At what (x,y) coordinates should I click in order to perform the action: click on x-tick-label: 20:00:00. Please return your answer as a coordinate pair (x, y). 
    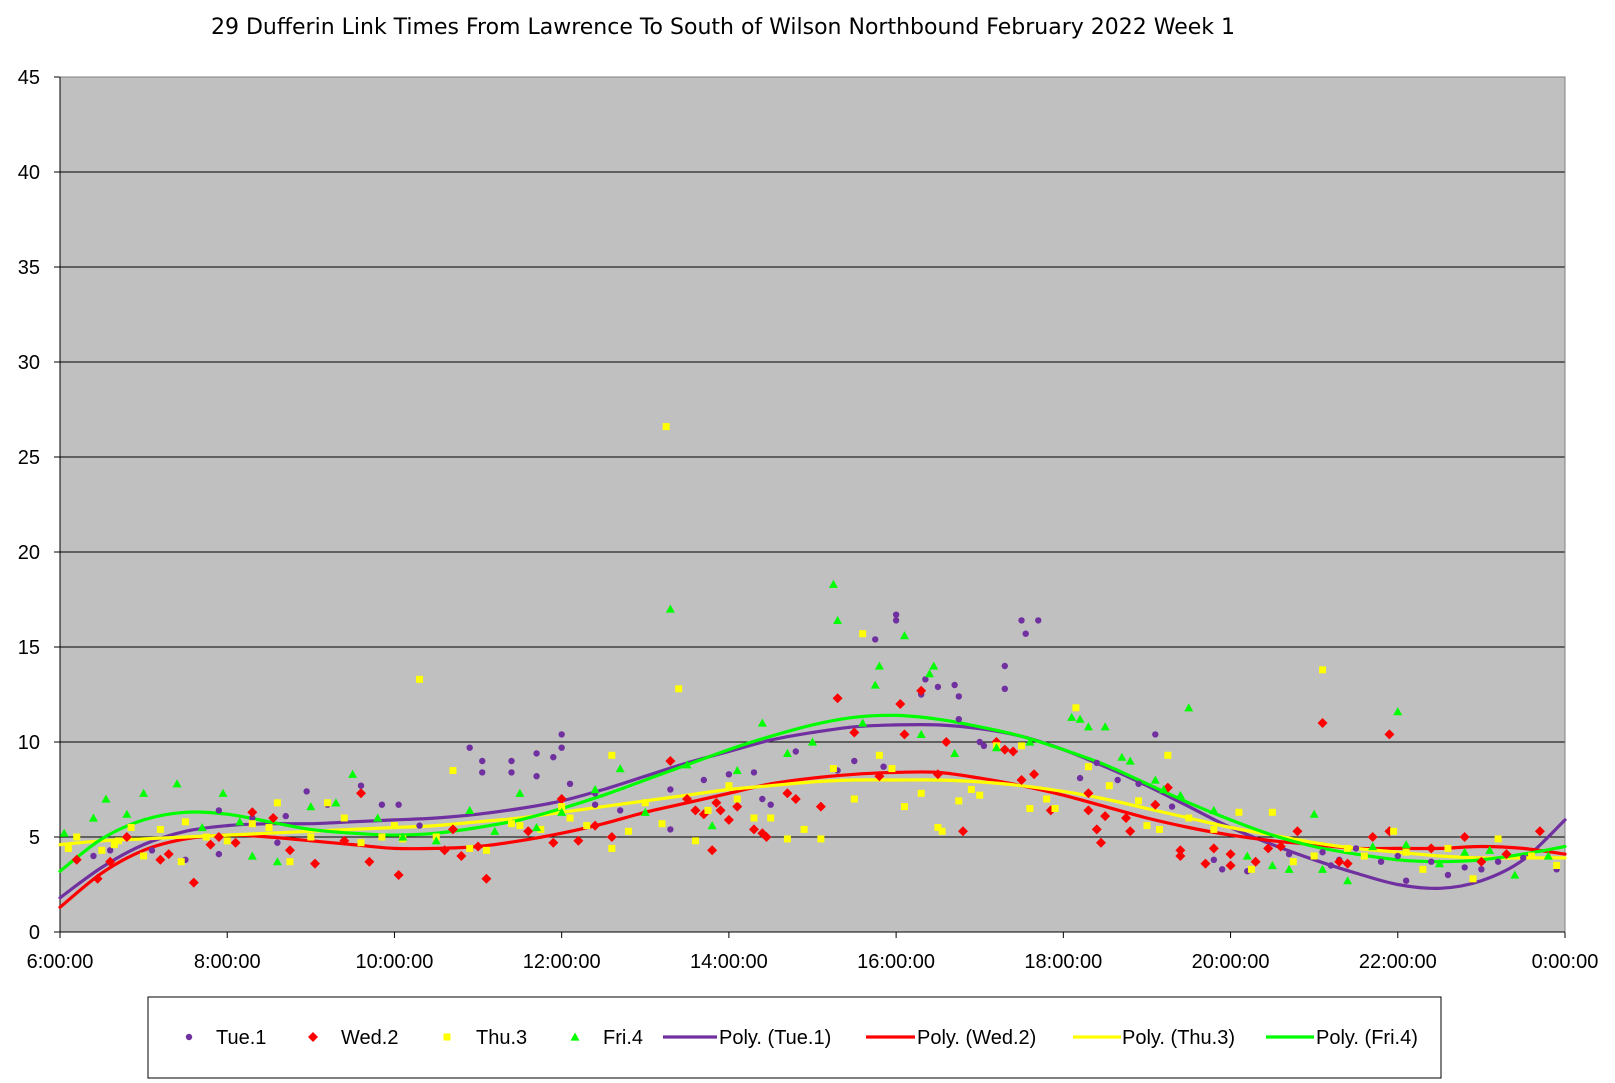
    Looking at the image, I should click on (1231, 962).